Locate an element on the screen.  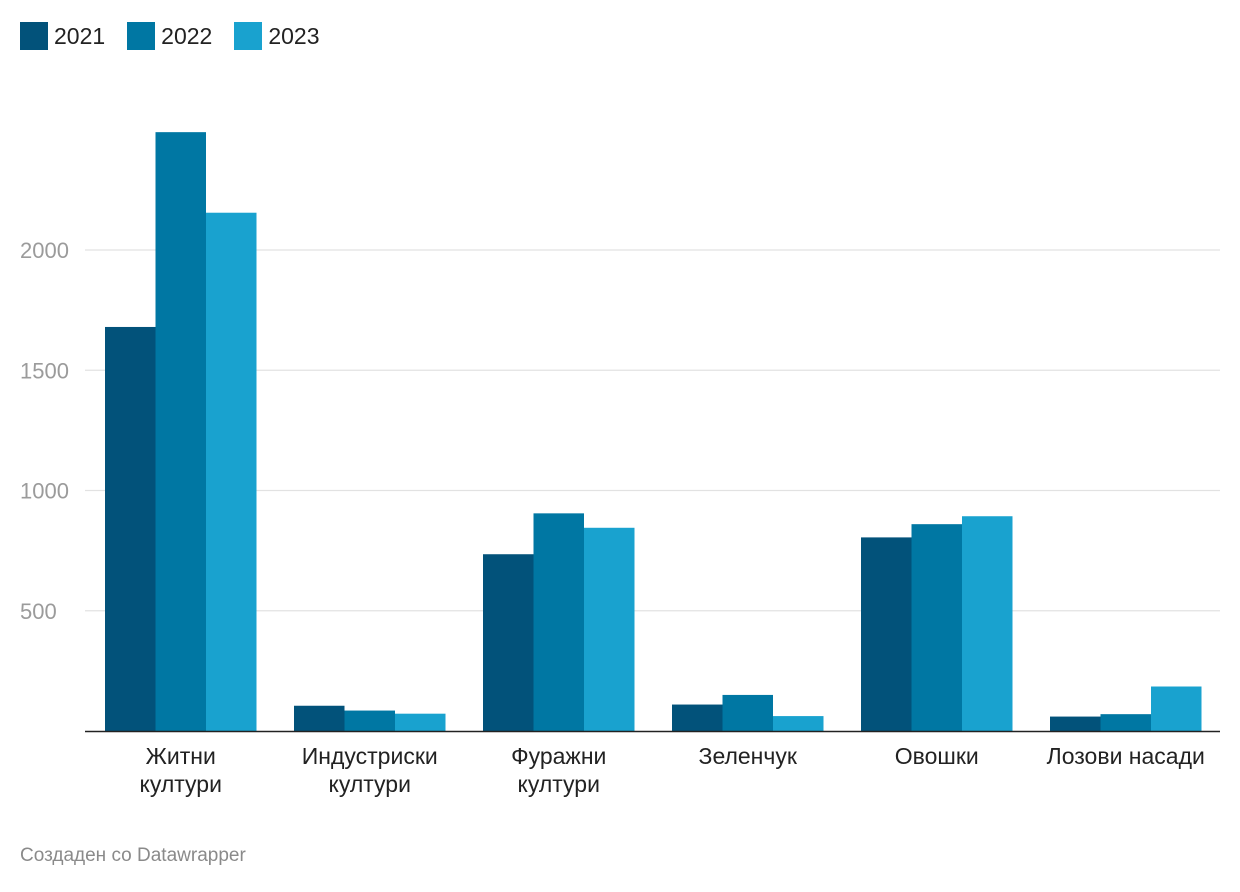
legend-item-2022: 2022 is located at coordinates (169, 36).